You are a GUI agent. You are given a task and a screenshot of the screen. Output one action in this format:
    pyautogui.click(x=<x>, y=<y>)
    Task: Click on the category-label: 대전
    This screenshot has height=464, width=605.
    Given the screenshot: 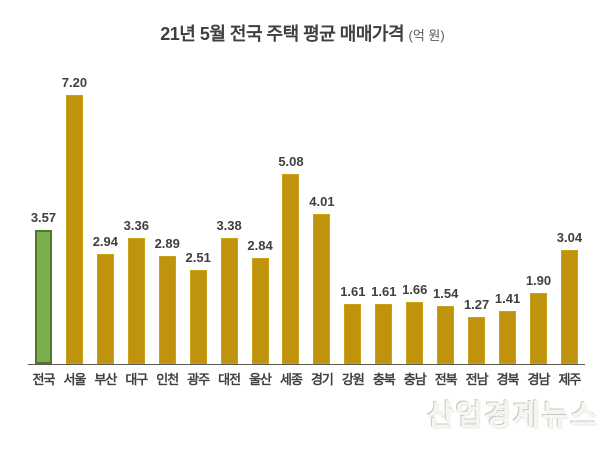 What is the action you would take?
    pyautogui.click(x=229, y=379)
    